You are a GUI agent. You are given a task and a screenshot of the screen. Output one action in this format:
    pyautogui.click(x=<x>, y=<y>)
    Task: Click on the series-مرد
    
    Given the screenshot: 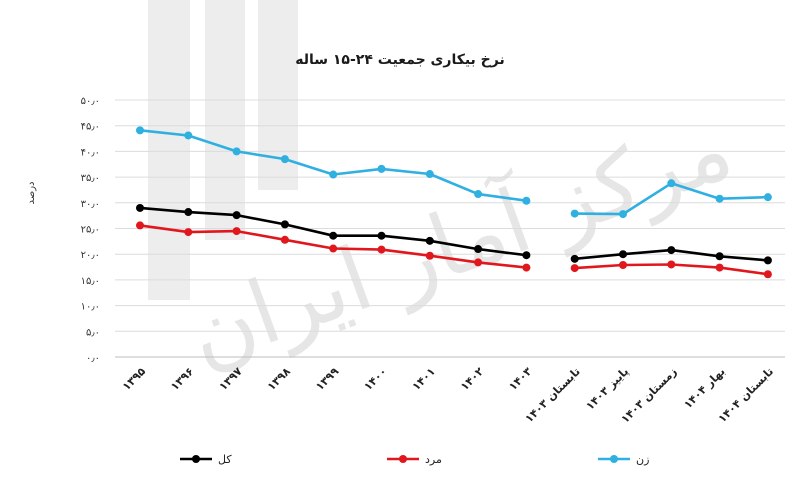 What is the action you would take?
    pyautogui.click(x=454, y=250)
    